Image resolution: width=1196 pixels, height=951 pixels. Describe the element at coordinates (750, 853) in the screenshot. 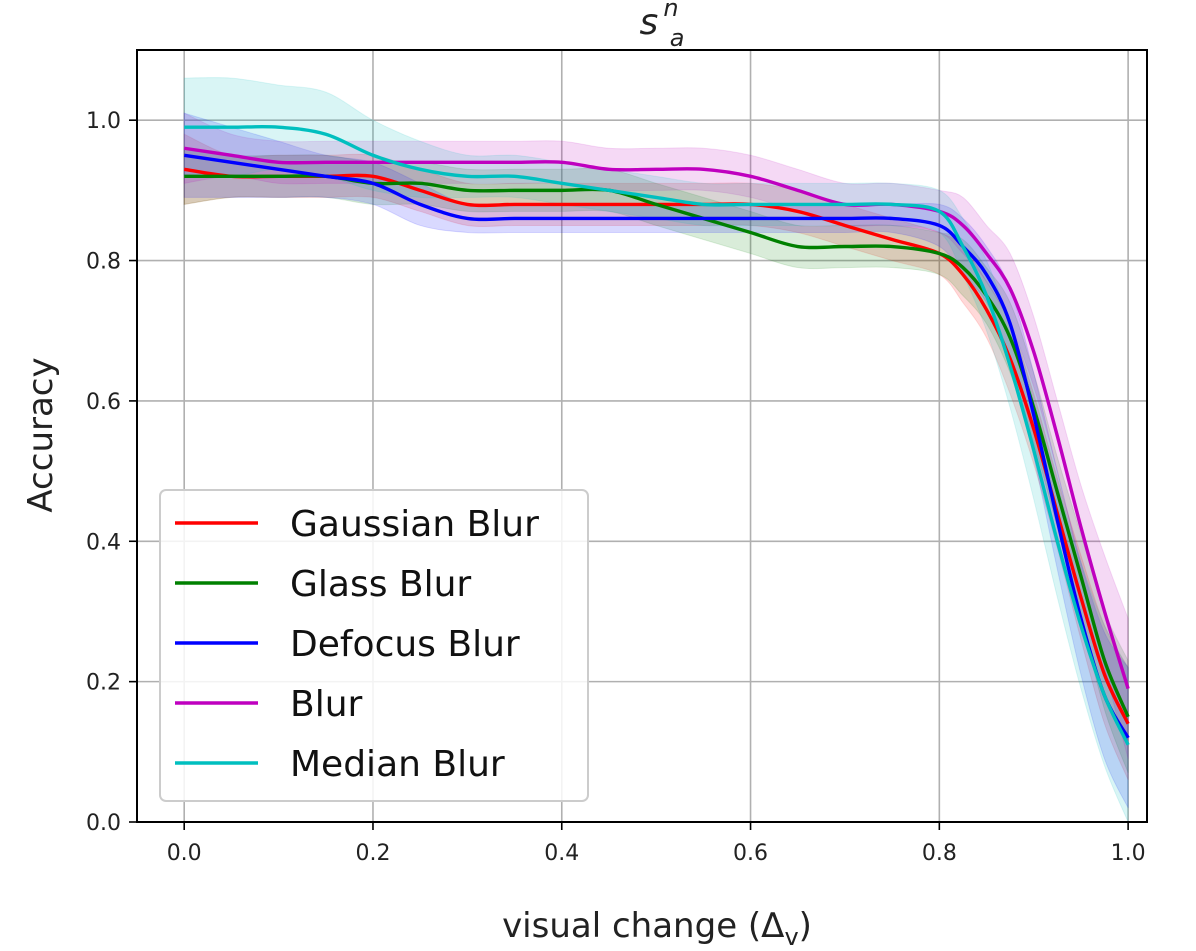

I see `x-tick-label: 0.6` at that location.